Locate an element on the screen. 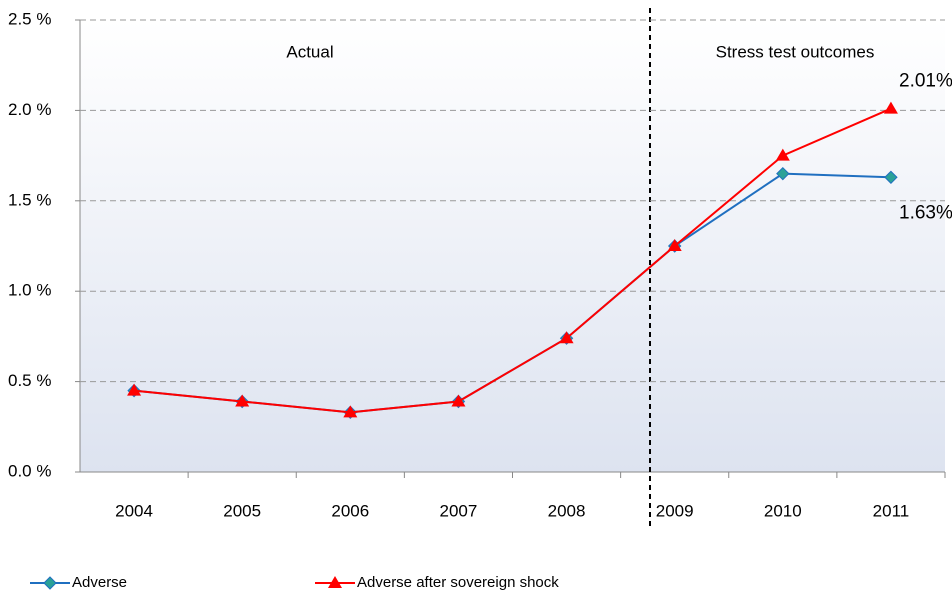 The height and width of the screenshot is (604, 952). x-tick-label: 2009 is located at coordinates (675, 510).